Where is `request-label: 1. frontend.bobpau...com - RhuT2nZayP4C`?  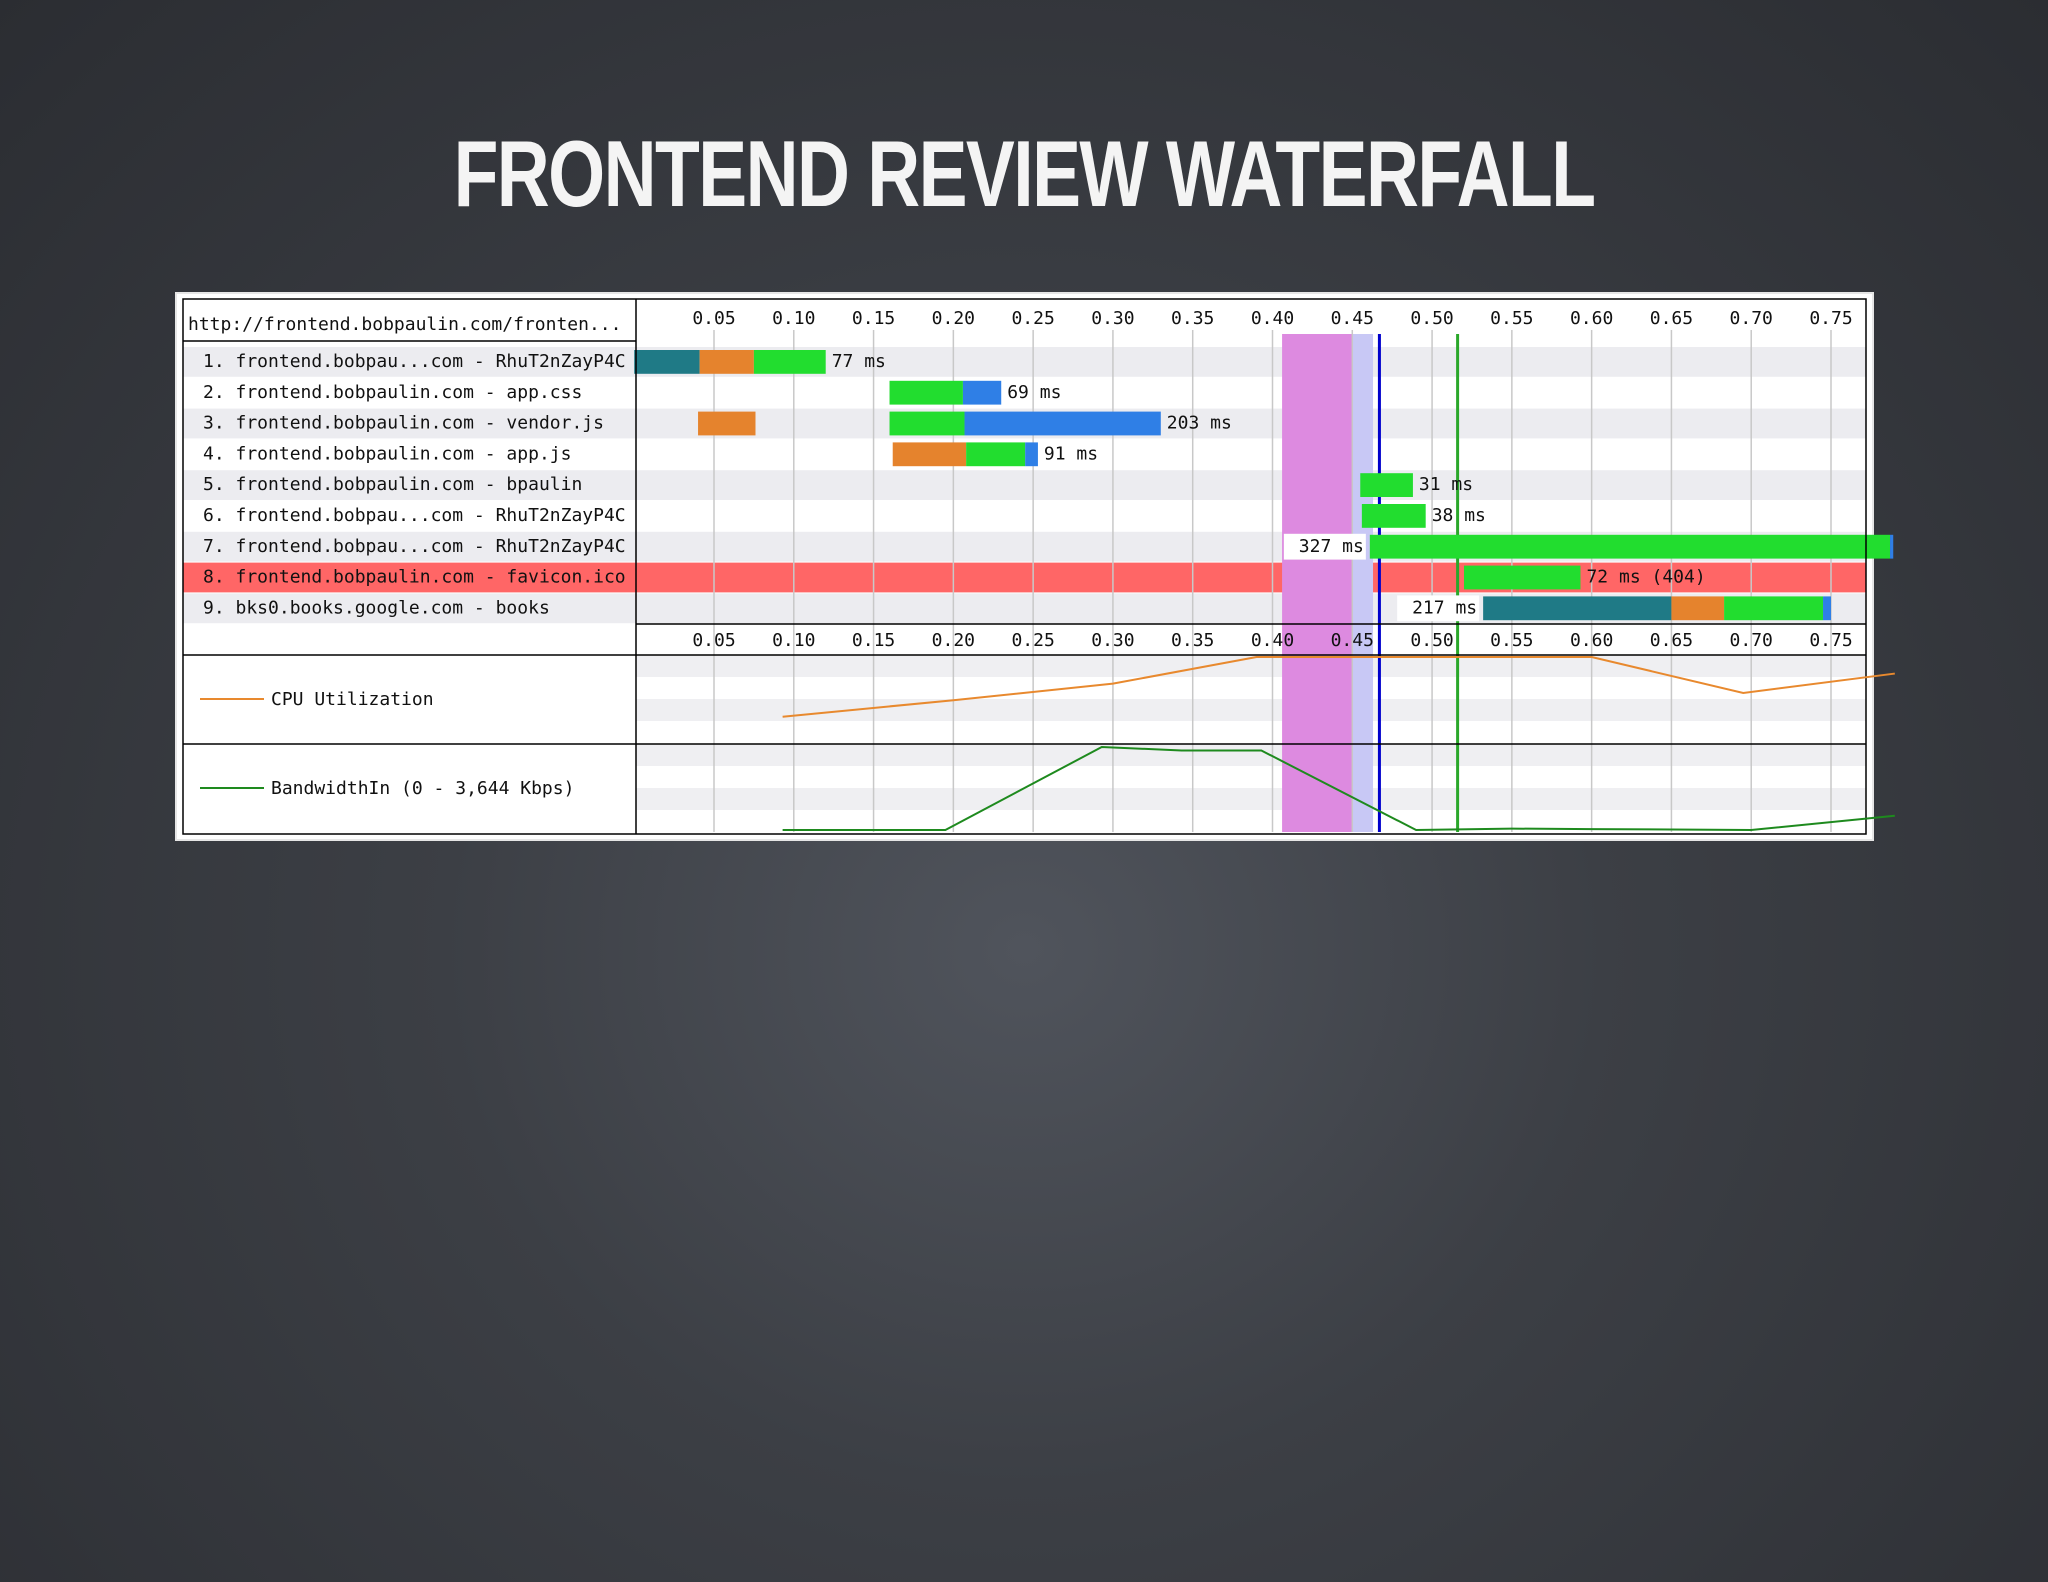
request-label: 1. frontend.bobpau...com - RhuT2nZayP4C is located at coordinates (414, 361).